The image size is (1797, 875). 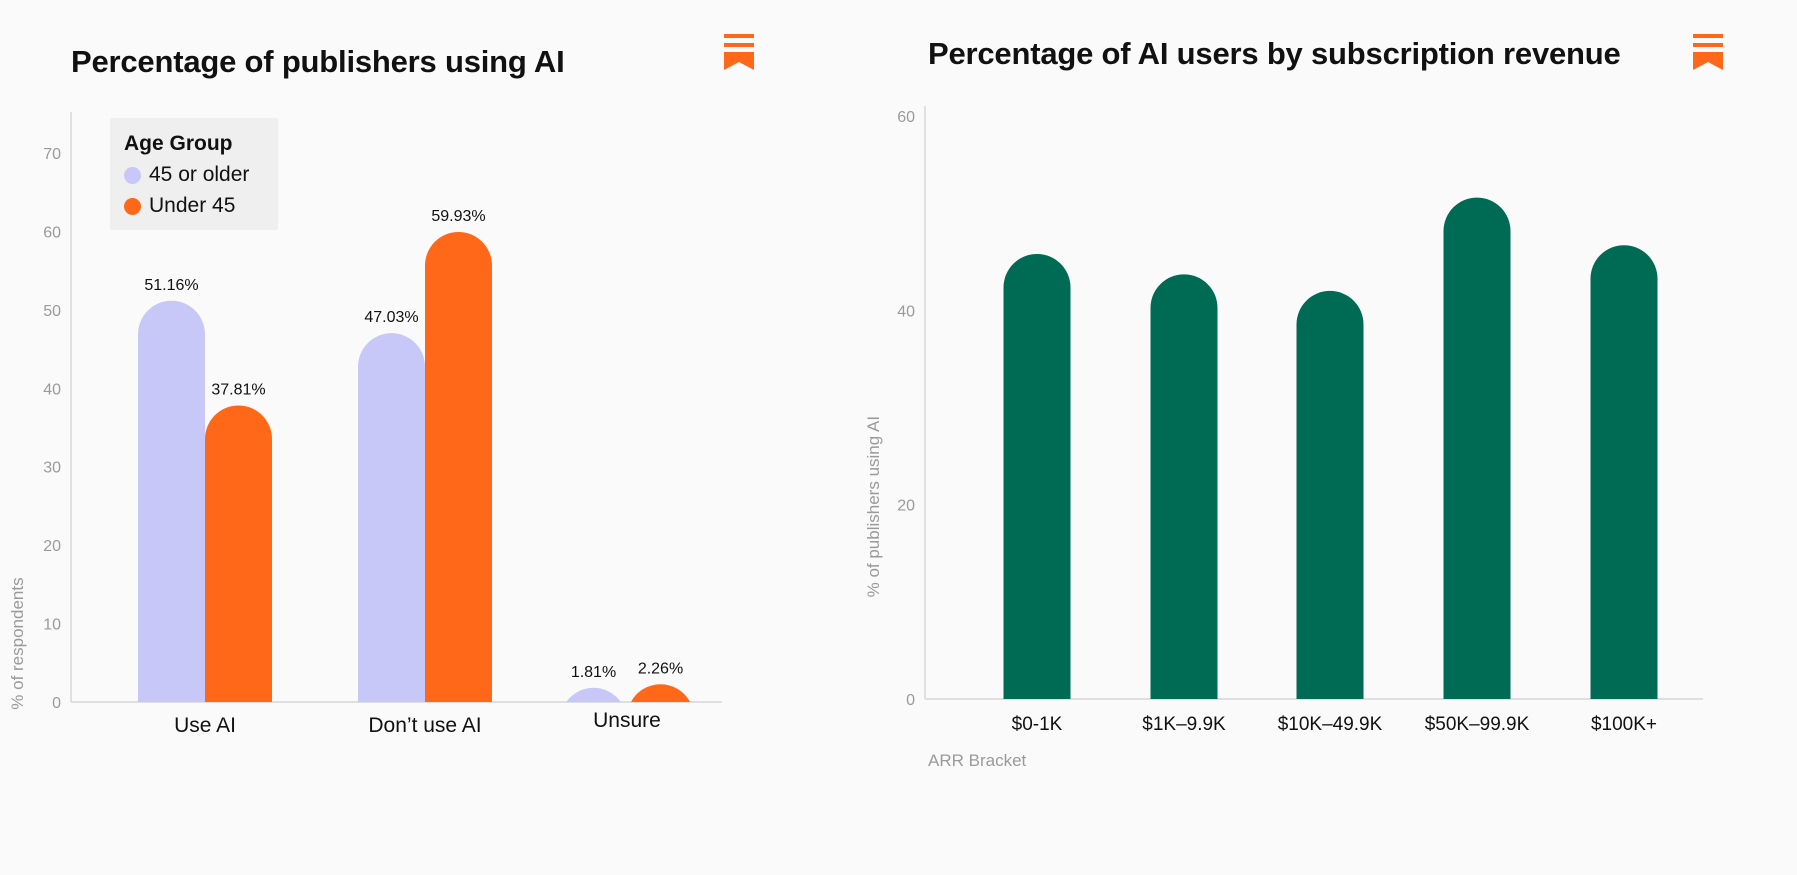 What do you see at coordinates (192, 205) in the screenshot?
I see `legend-label: Under 45` at bounding box center [192, 205].